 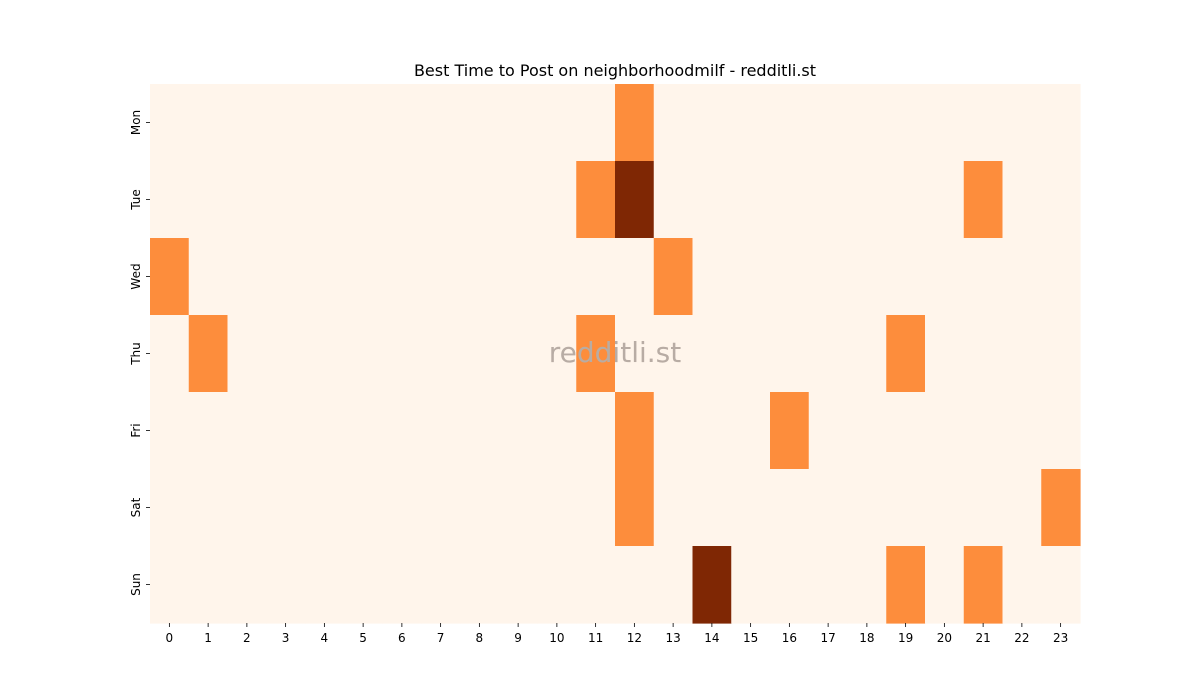 I want to click on x-tick-label: 19, so click(x=905, y=638).